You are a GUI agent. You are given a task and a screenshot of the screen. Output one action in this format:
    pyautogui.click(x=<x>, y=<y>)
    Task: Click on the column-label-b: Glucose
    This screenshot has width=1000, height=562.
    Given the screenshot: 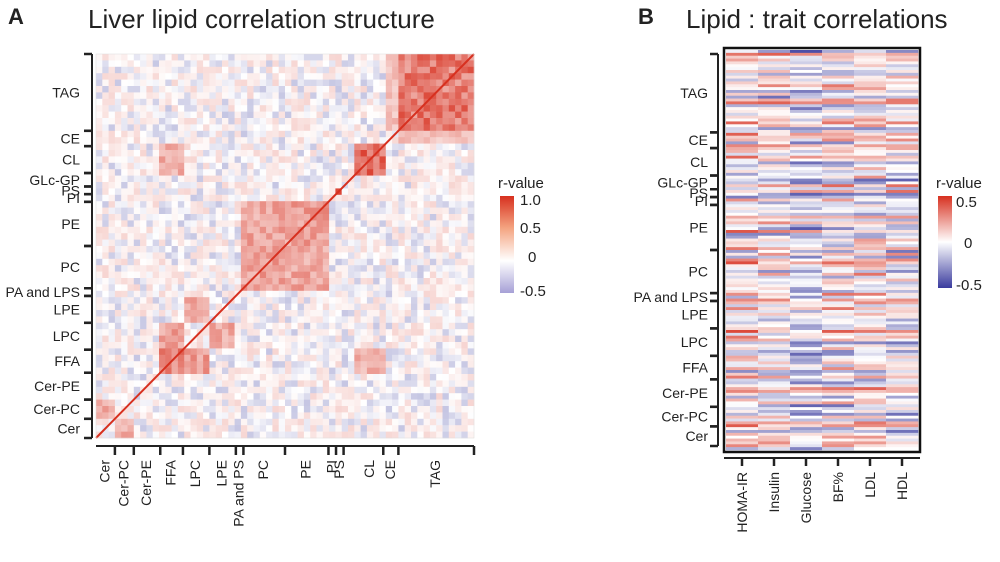 What is the action you would take?
    pyautogui.click(x=806, y=498)
    